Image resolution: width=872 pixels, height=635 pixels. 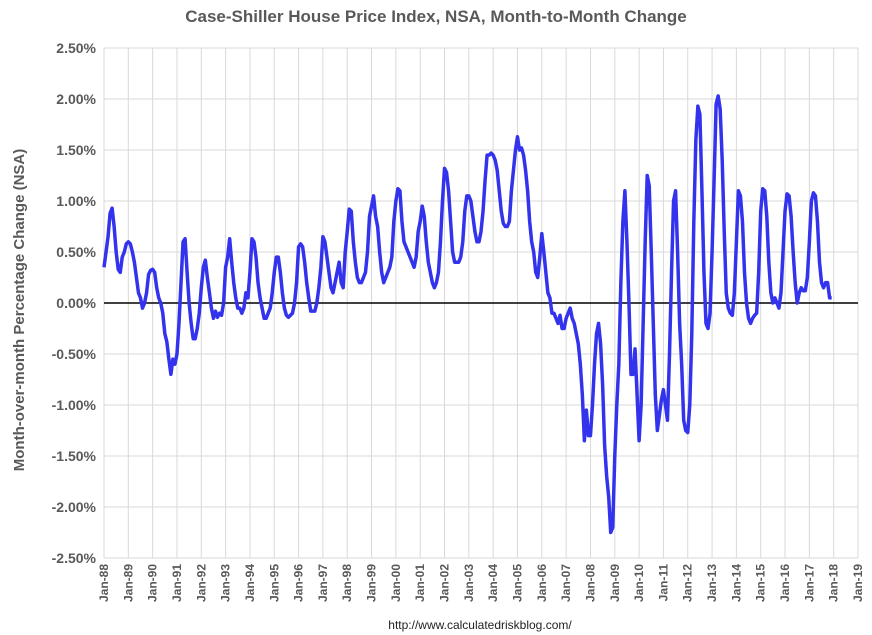 What do you see at coordinates (128, 583) in the screenshot?
I see `x-tick-label: Jan-89` at bounding box center [128, 583].